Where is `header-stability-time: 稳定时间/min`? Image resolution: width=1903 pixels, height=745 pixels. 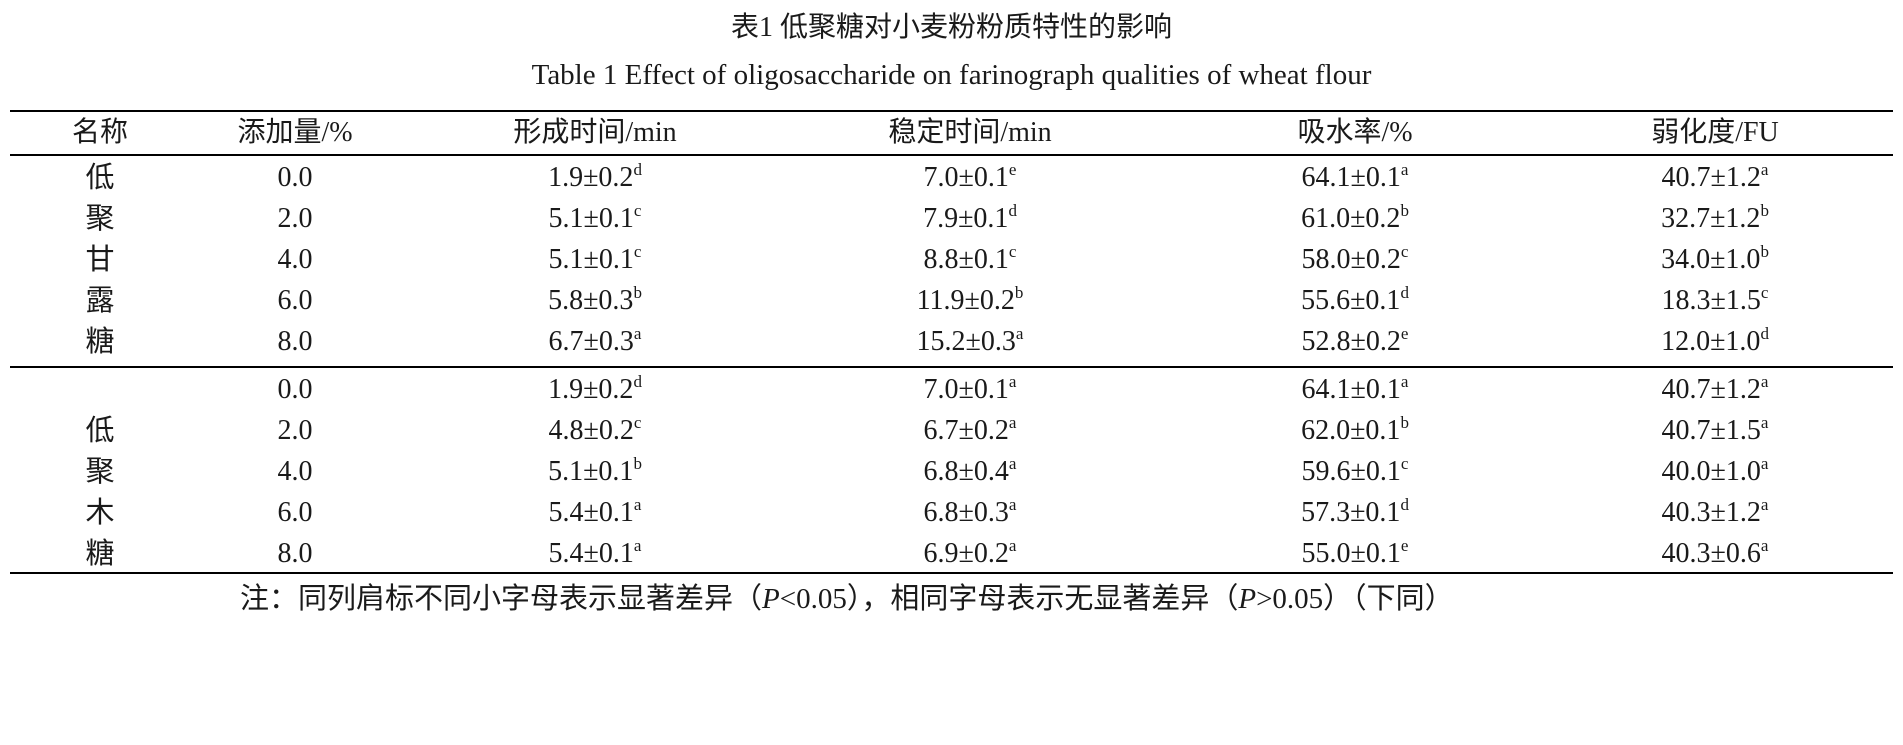 header-stability-time: 稳定时间/min is located at coordinates (970, 132).